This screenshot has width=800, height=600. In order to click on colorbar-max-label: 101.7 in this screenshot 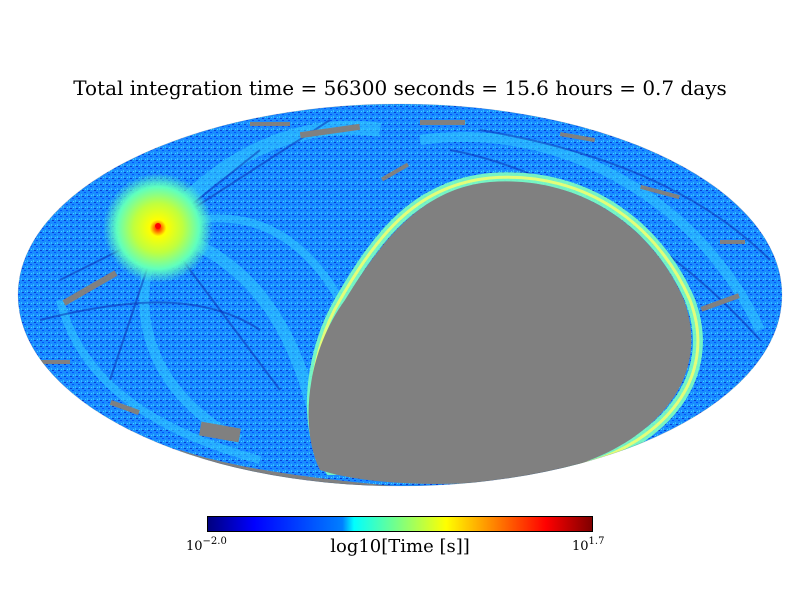, I will do `click(588, 545)`.